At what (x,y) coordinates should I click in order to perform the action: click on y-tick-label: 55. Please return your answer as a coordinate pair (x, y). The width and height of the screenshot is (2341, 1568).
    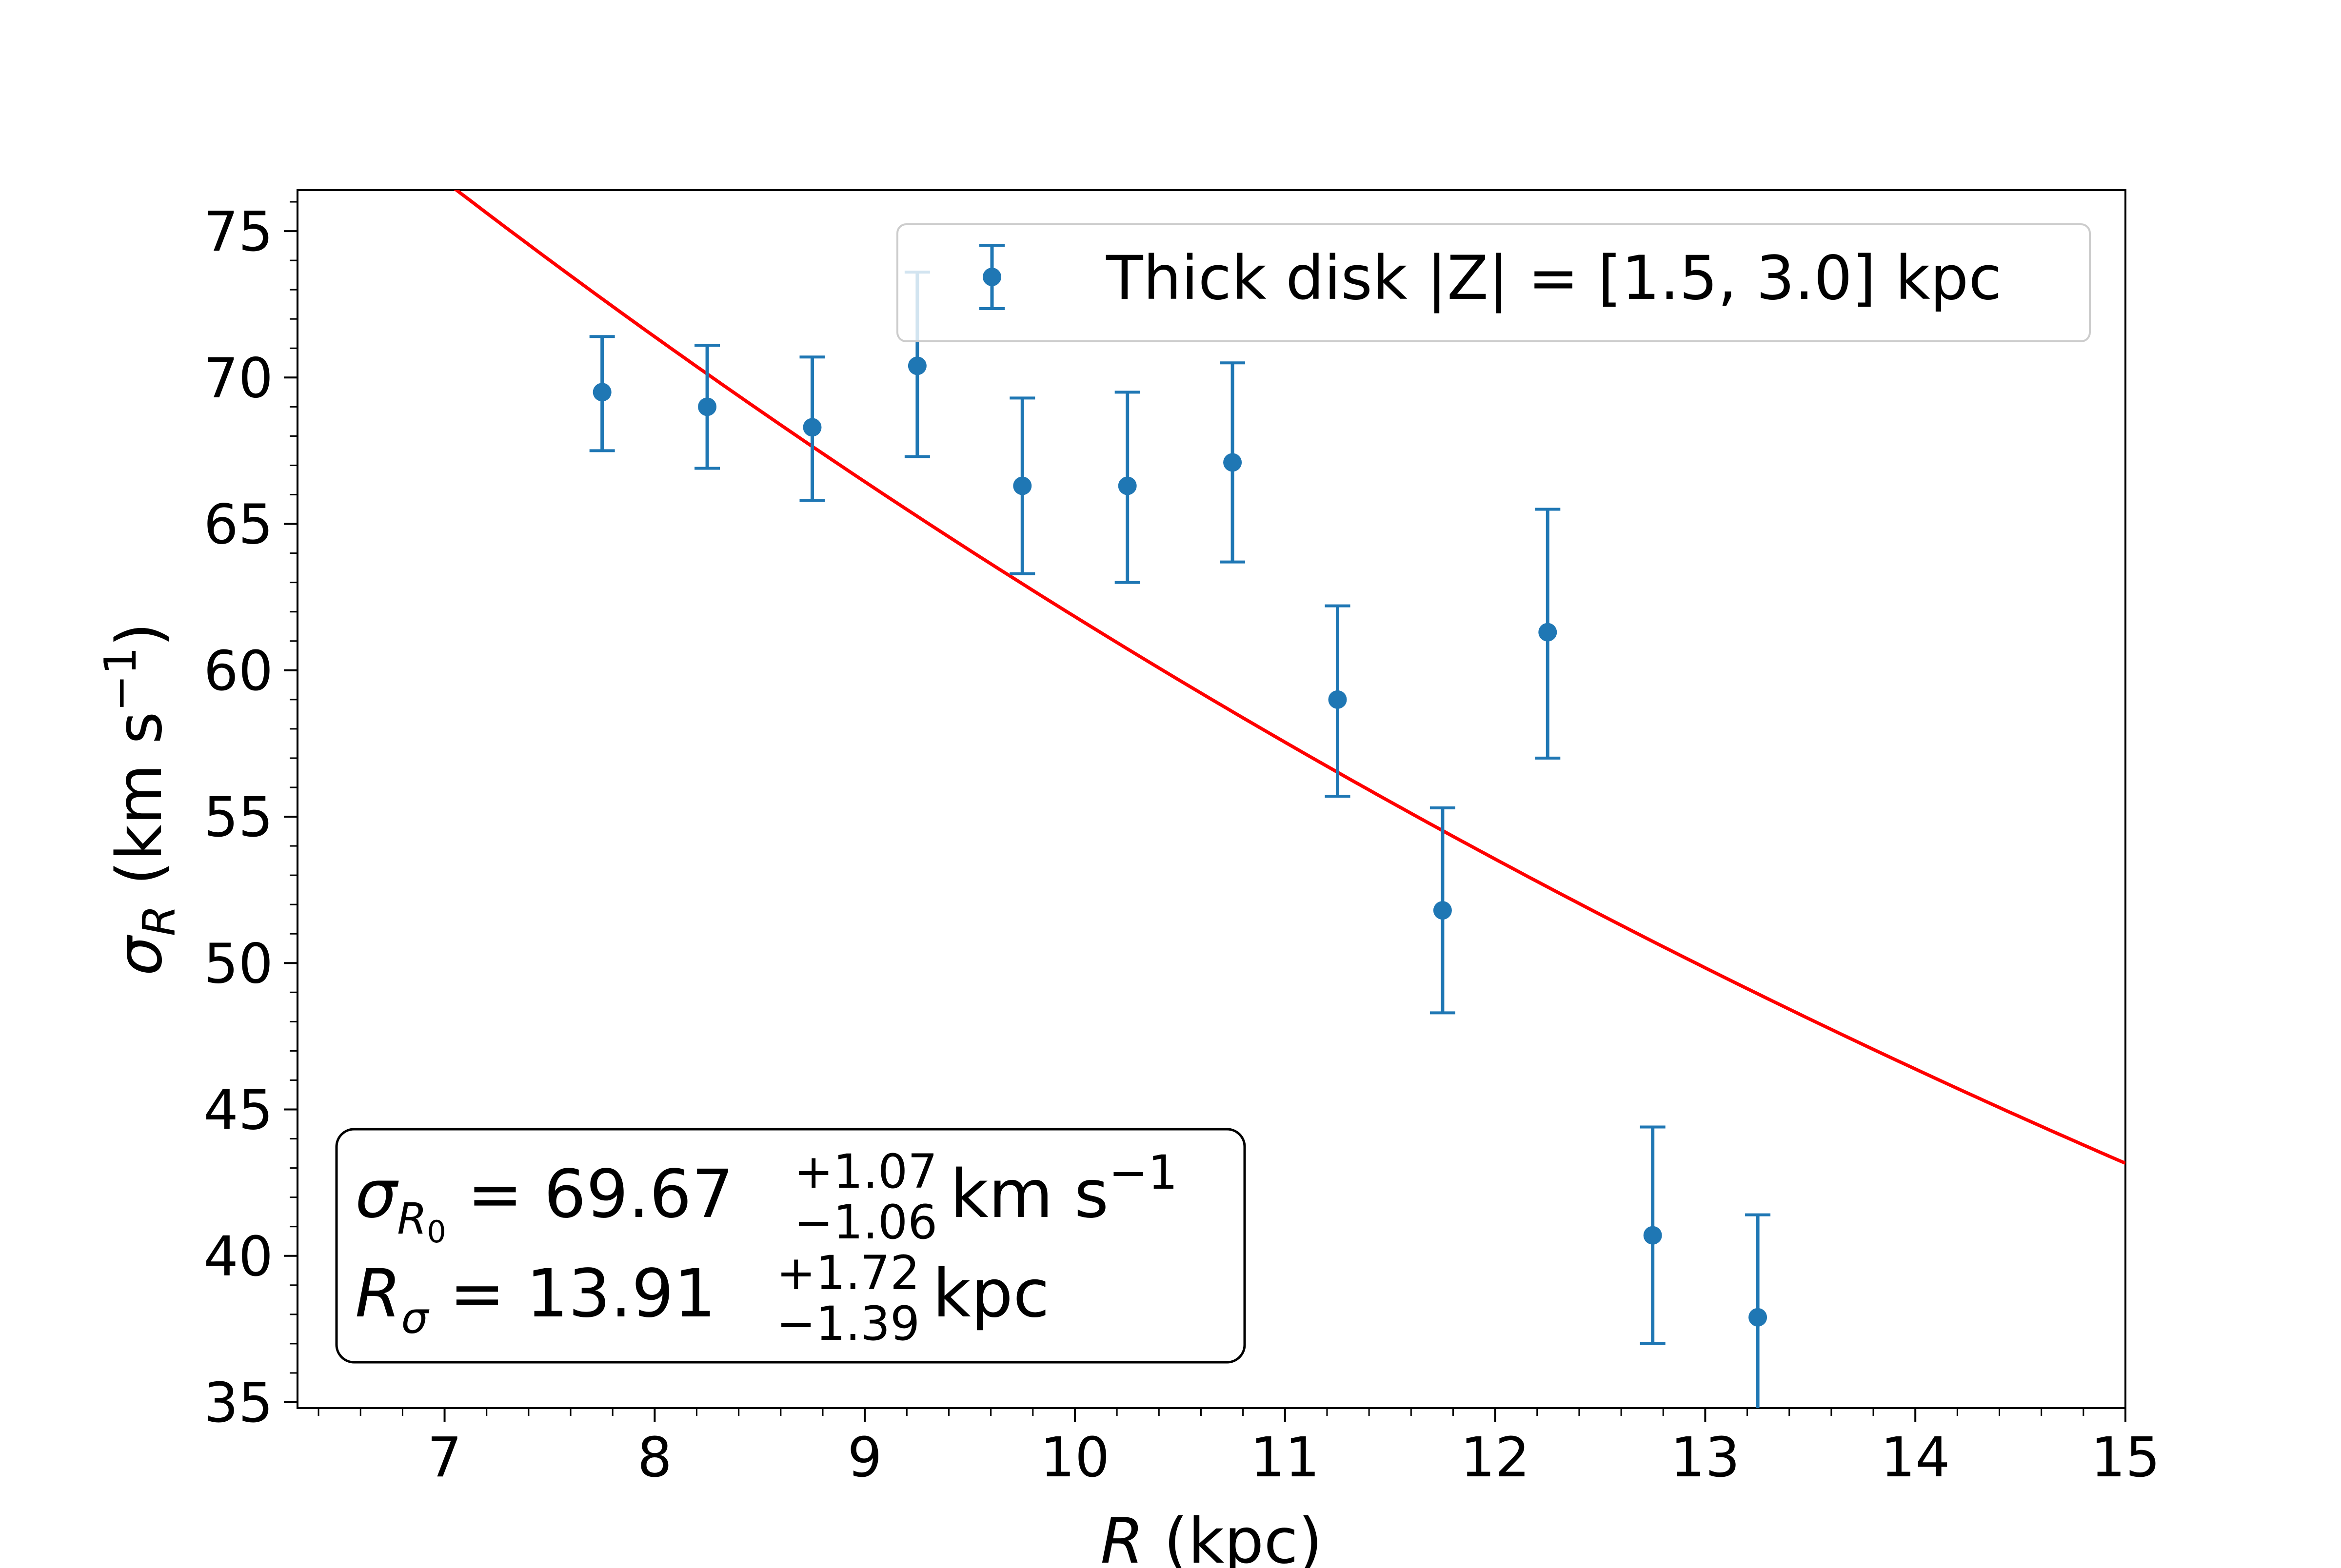
    Looking at the image, I should click on (238, 817).